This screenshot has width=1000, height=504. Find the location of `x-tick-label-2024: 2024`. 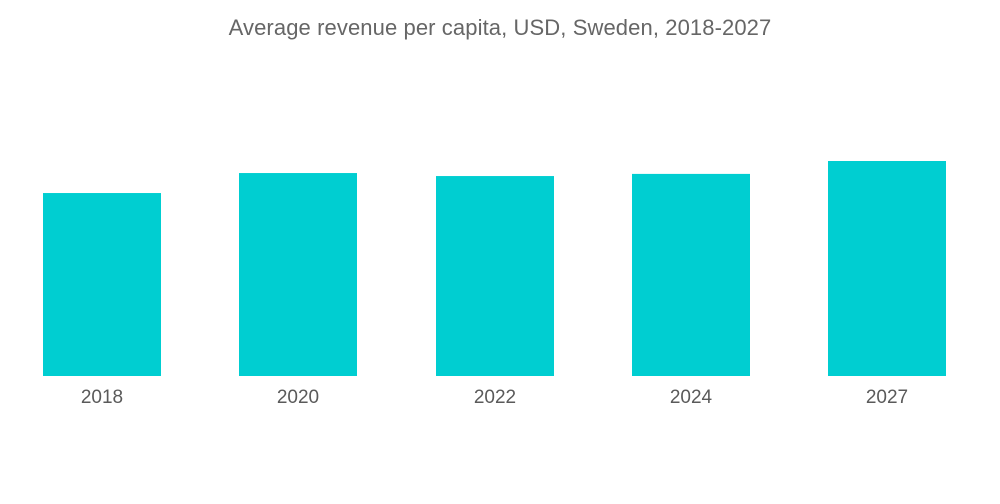

x-tick-label-2024: 2024 is located at coordinates (691, 397).